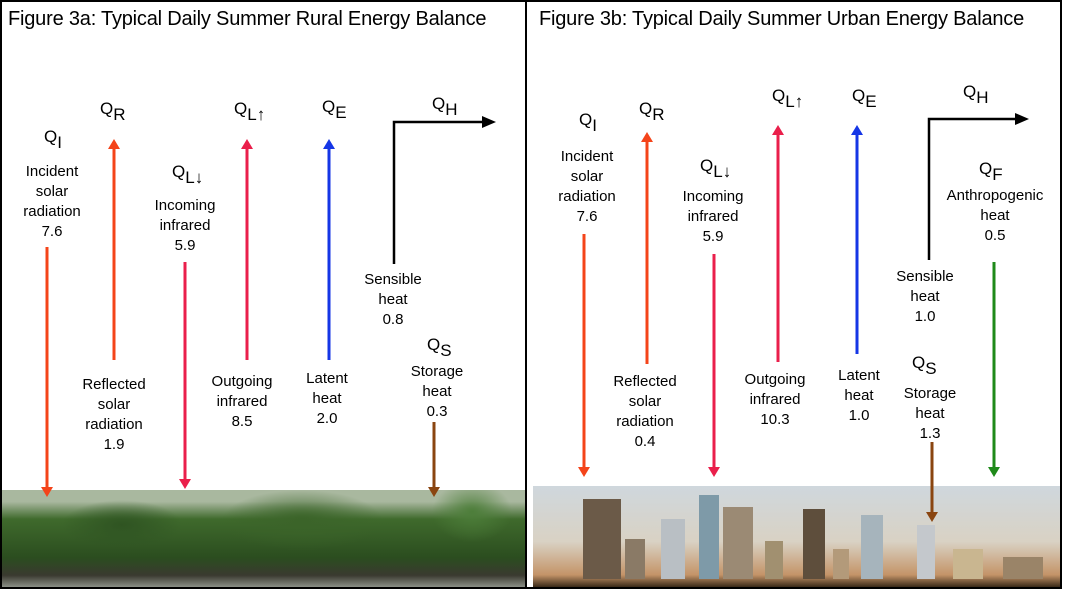  Describe the element at coordinates (930, 413) in the screenshot. I see `urban-storage-heat-label: Storage heat 1.3` at that location.